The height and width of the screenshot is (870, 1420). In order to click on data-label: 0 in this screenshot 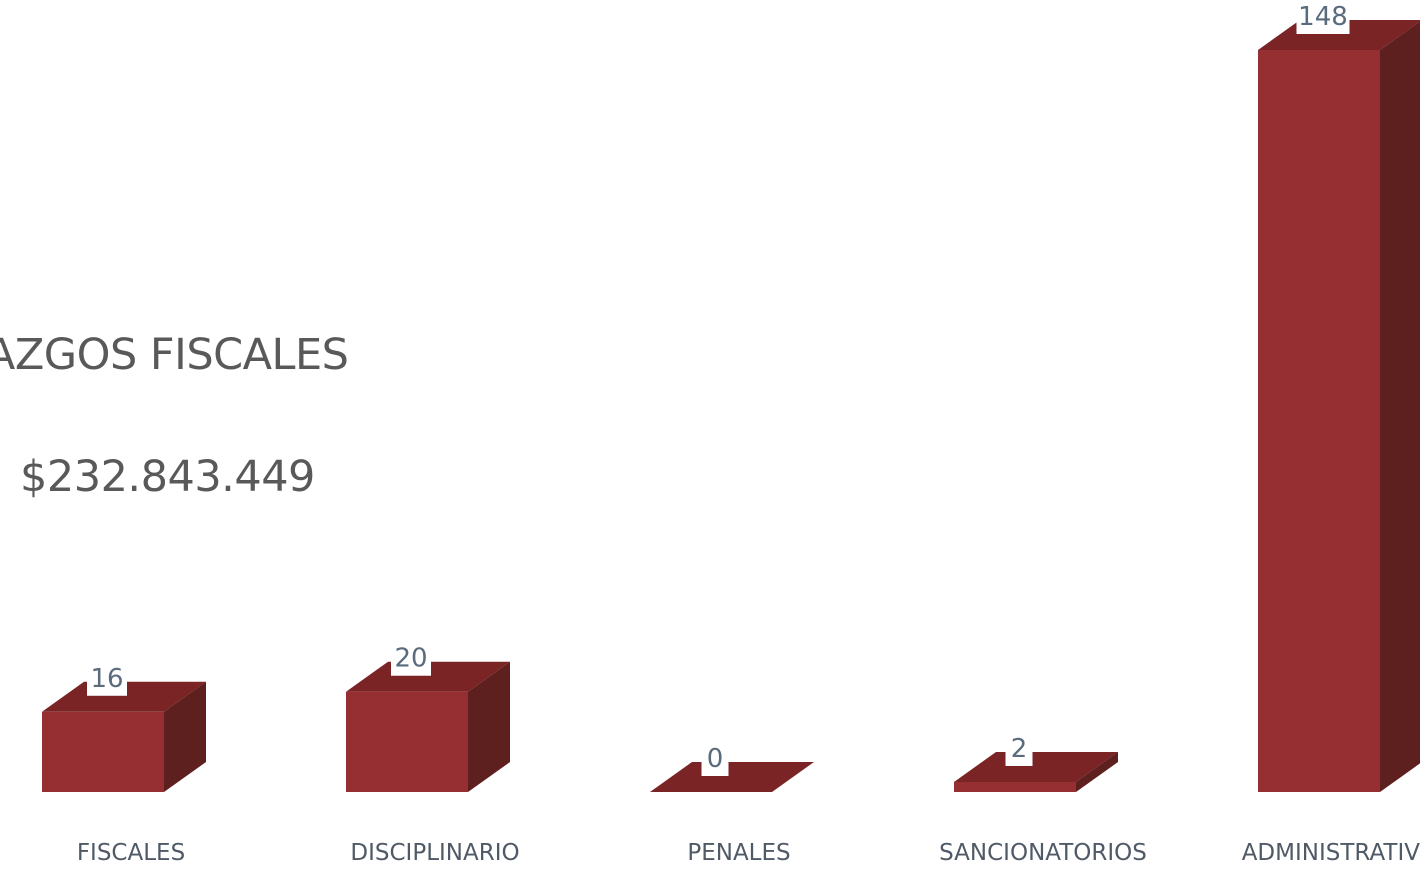, I will do `click(715, 759)`.